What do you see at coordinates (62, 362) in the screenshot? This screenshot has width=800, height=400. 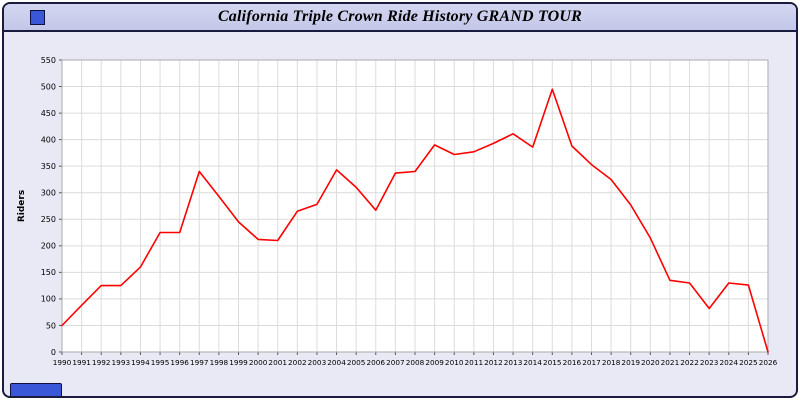 I see `svg-text: 1990` at bounding box center [62, 362].